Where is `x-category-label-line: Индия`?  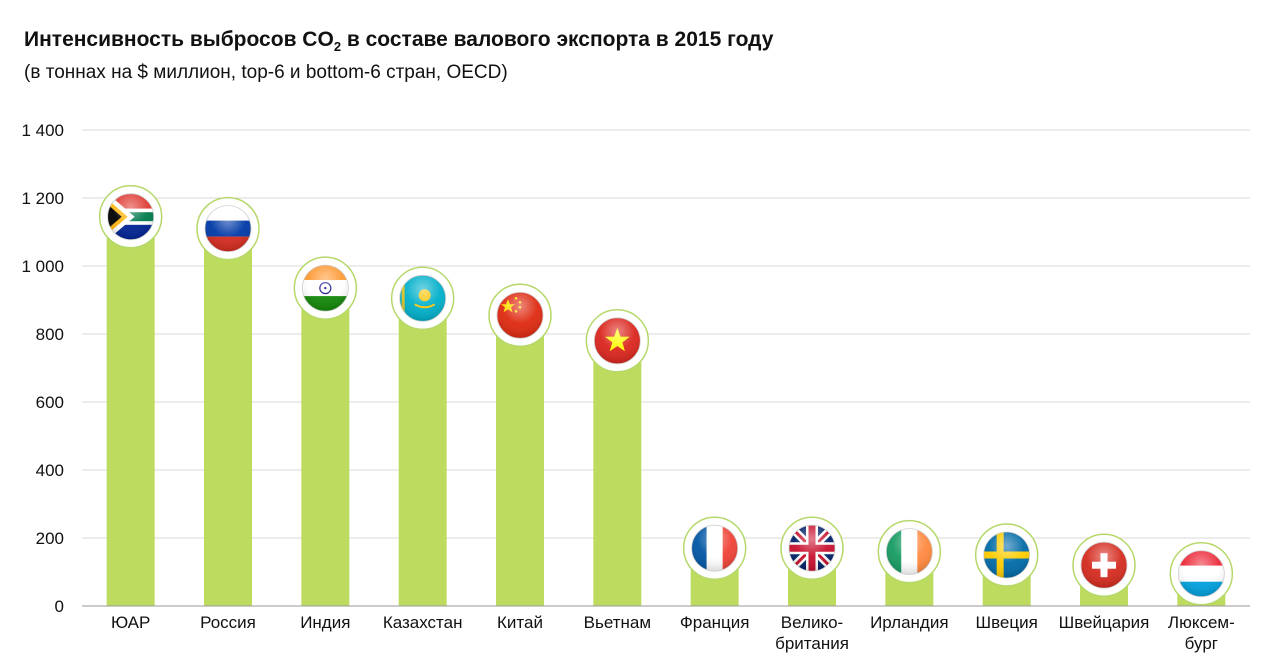
x-category-label-line: Индия is located at coordinates (325, 622).